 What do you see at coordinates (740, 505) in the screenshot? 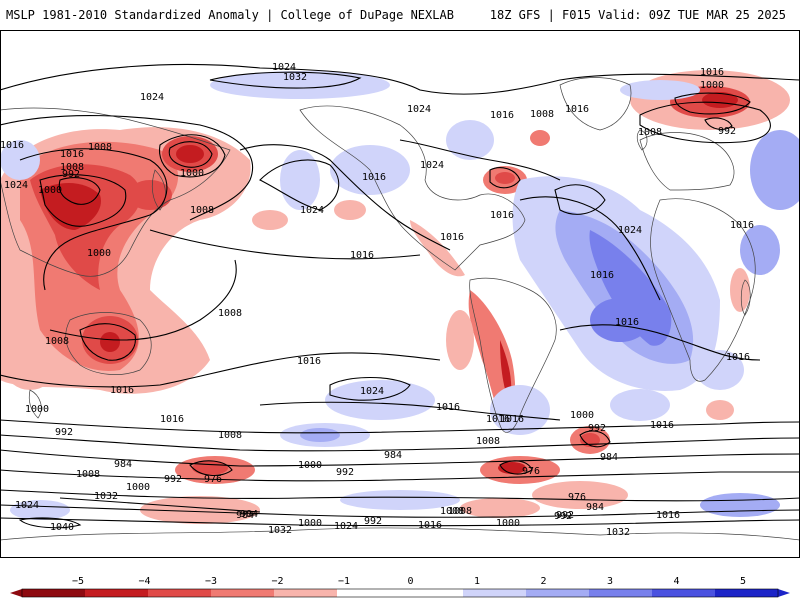
I see `anomaly-pos-antarctic-ind` at bounding box center [740, 505].